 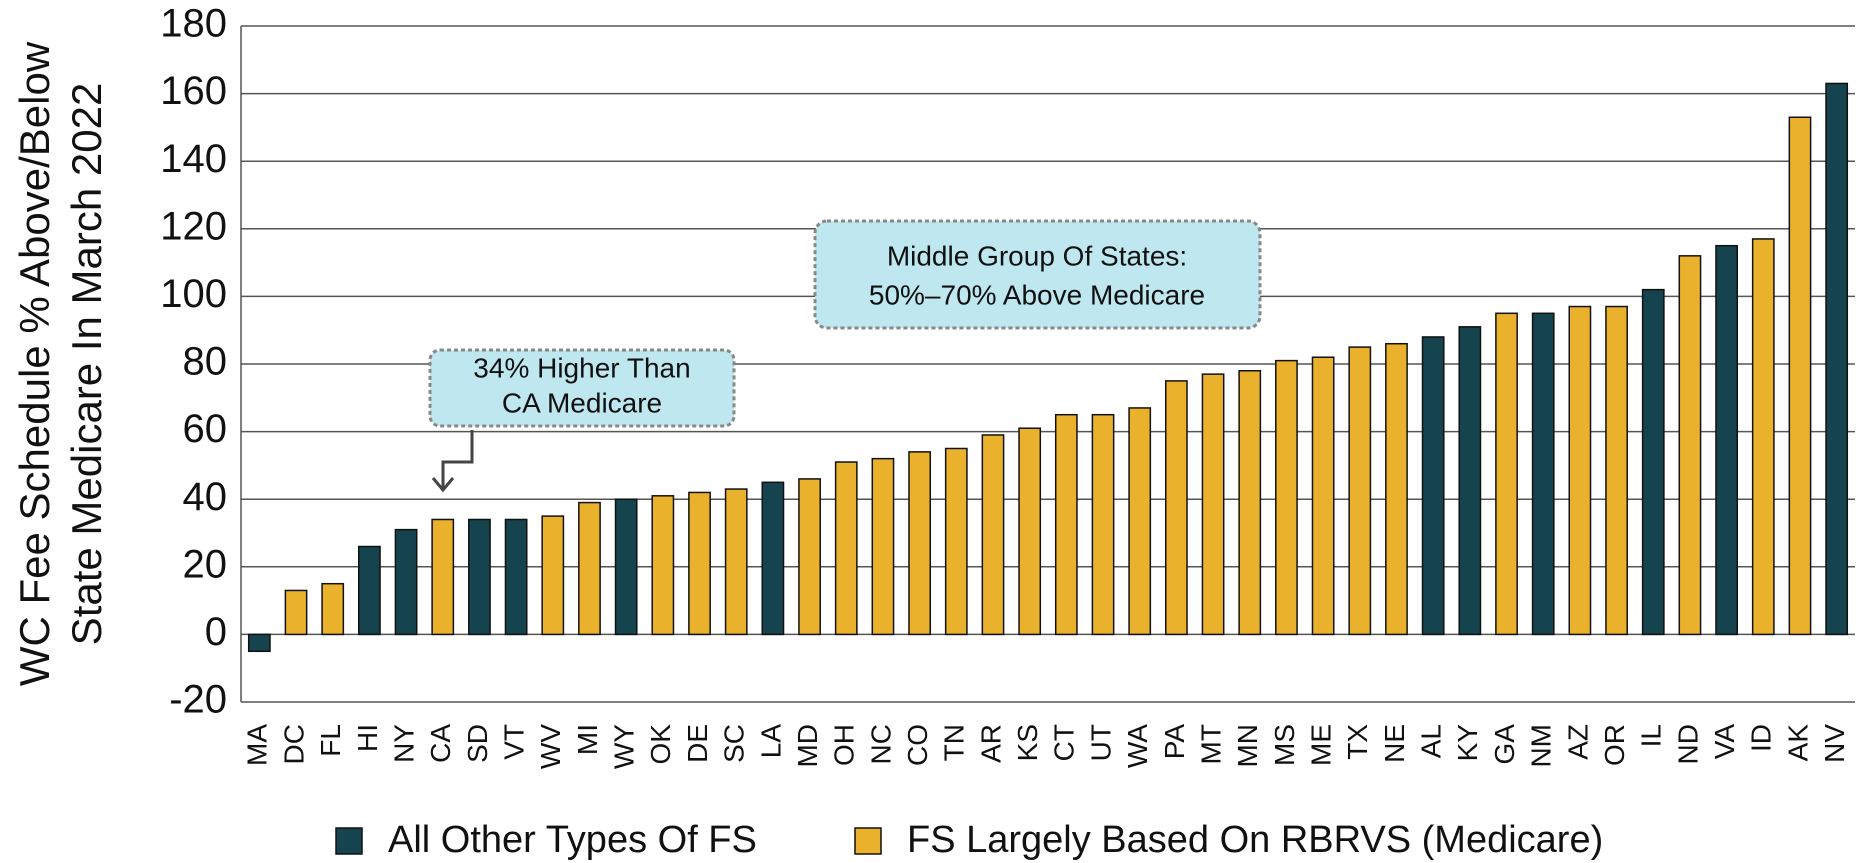 I want to click on x-tick-label: AL, so click(x=1431, y=741).